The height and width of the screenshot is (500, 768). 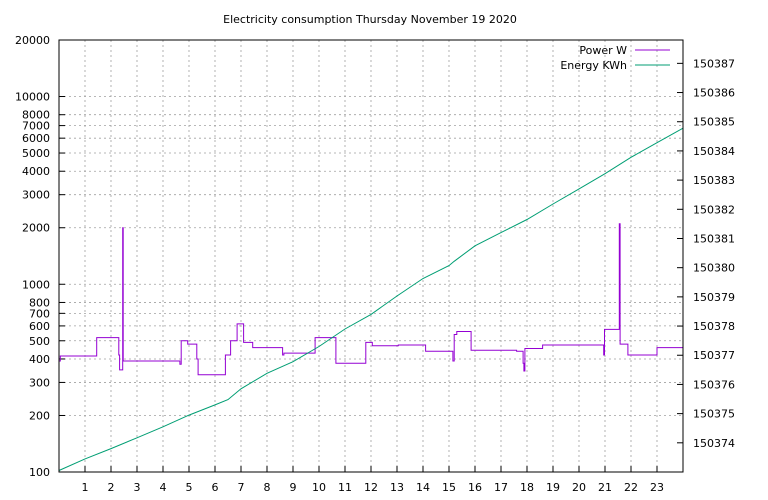 I want to click on x-tick-label: 21, so click(x=605, y=487).